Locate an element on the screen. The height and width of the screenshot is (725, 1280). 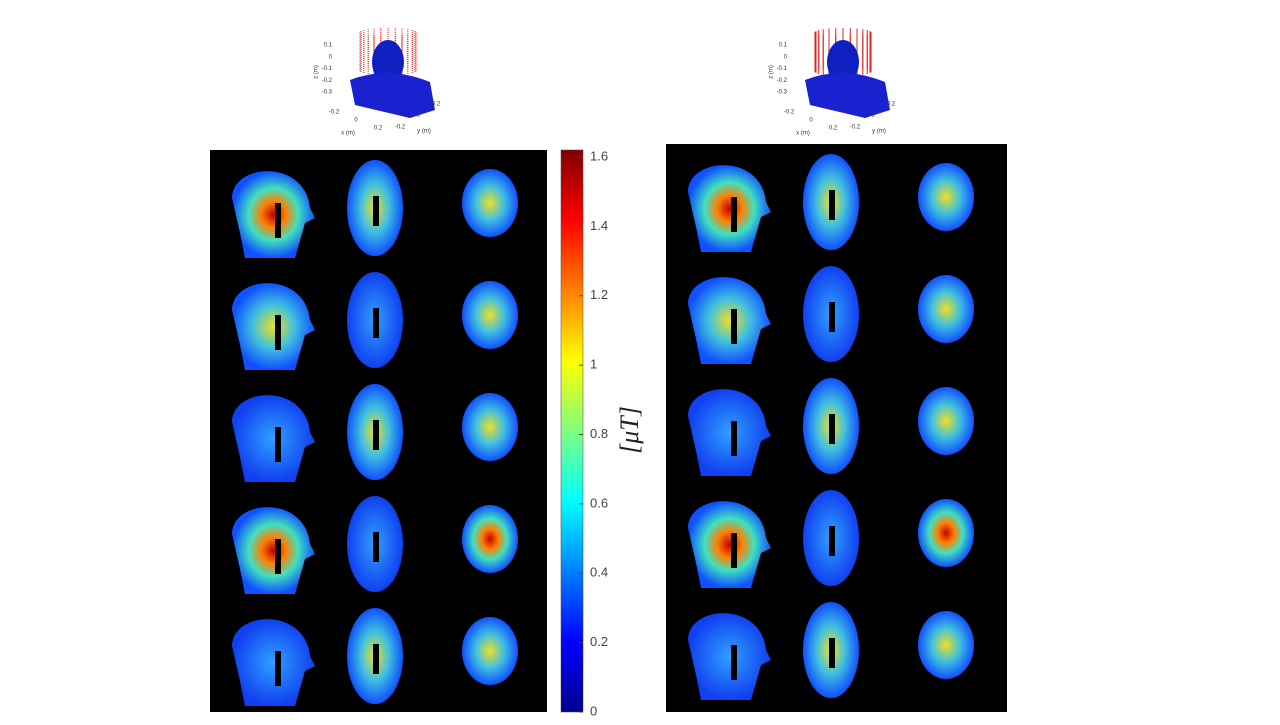
colorbar-tick-label: 0.2 is located at coordinates (599, 641).